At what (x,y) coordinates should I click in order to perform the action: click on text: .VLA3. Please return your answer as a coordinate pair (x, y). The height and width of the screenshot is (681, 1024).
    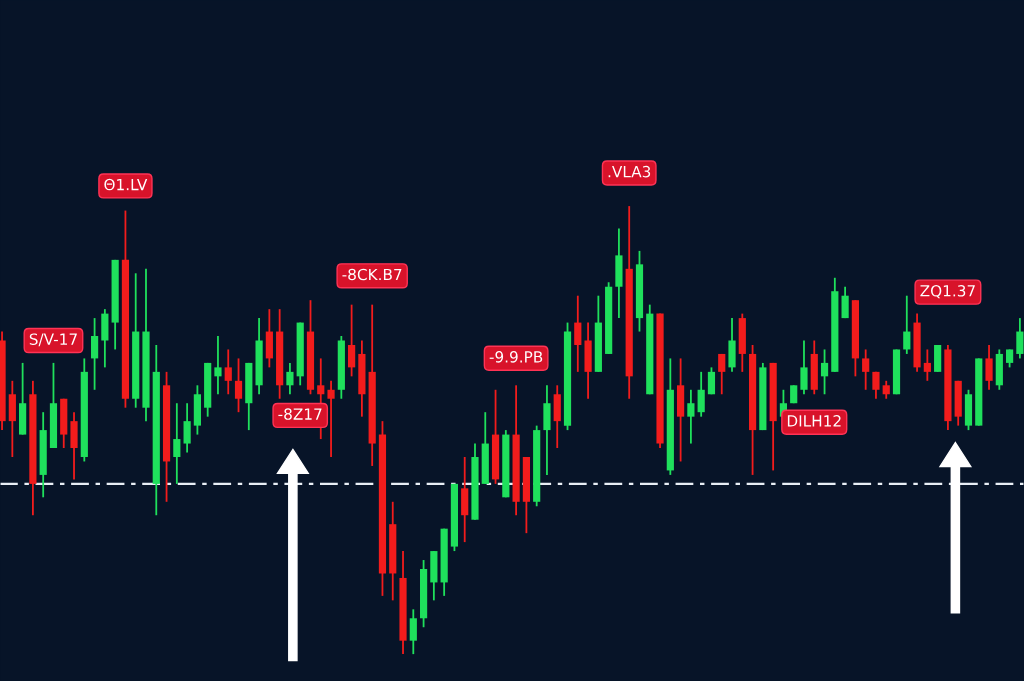
    Looking at the image, I should click on (629, 171).